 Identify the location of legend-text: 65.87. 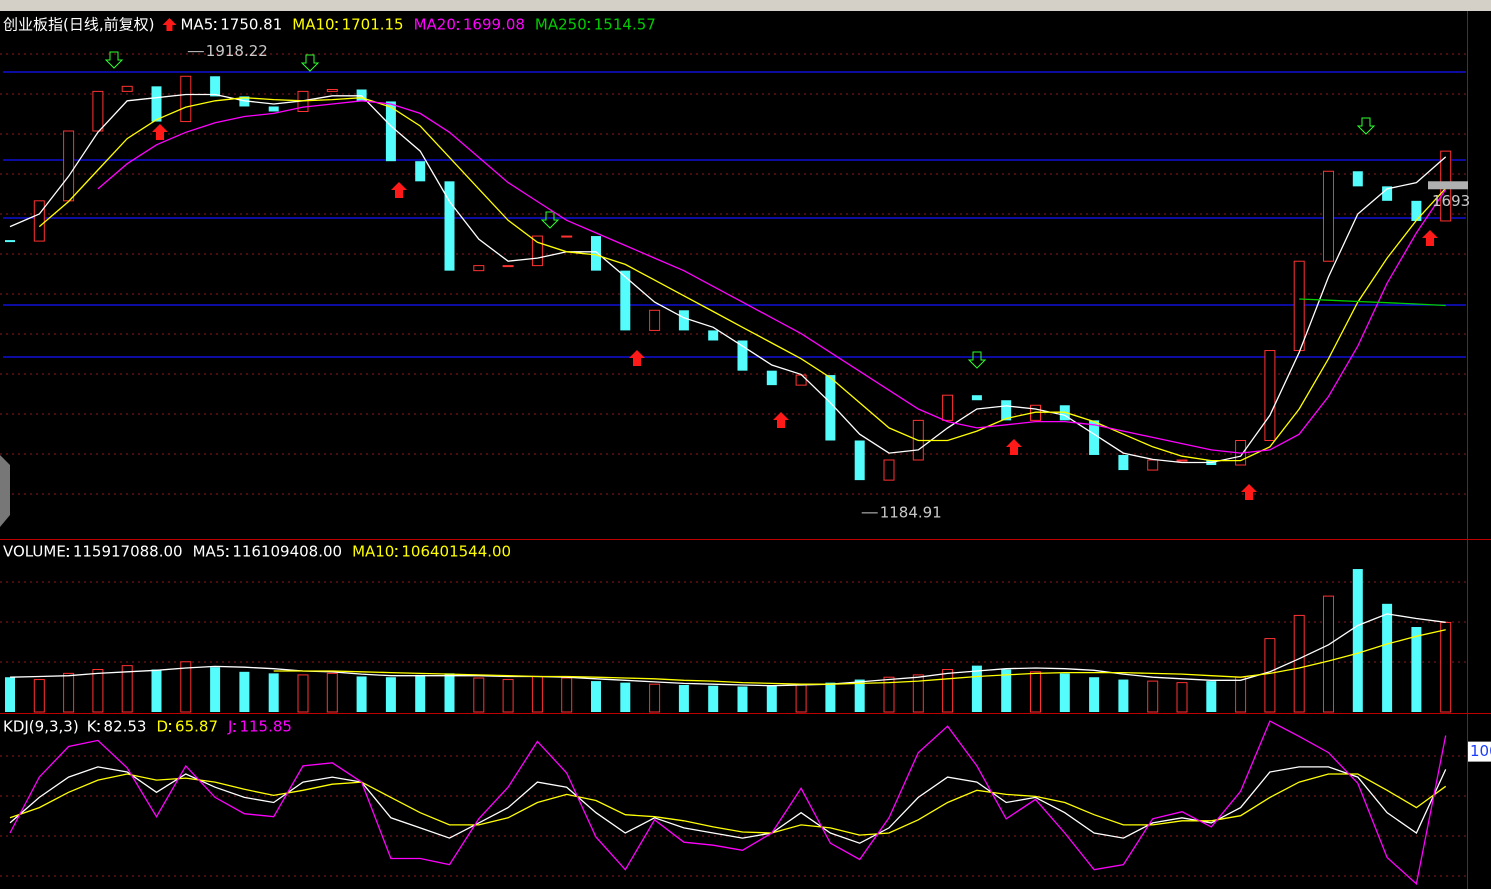
(196, 727).